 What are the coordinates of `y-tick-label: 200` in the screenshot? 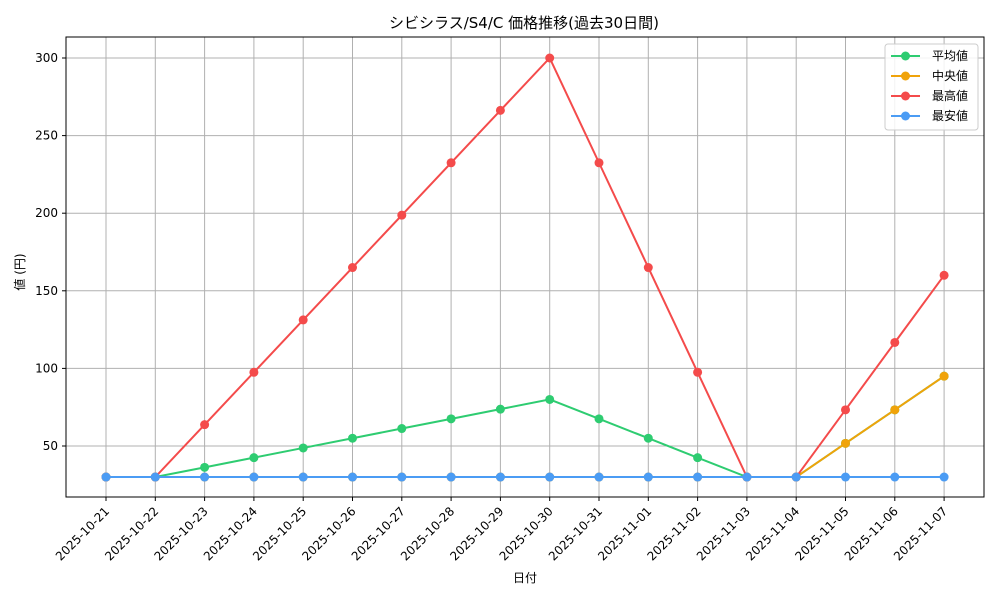 It's located at (46, 213).